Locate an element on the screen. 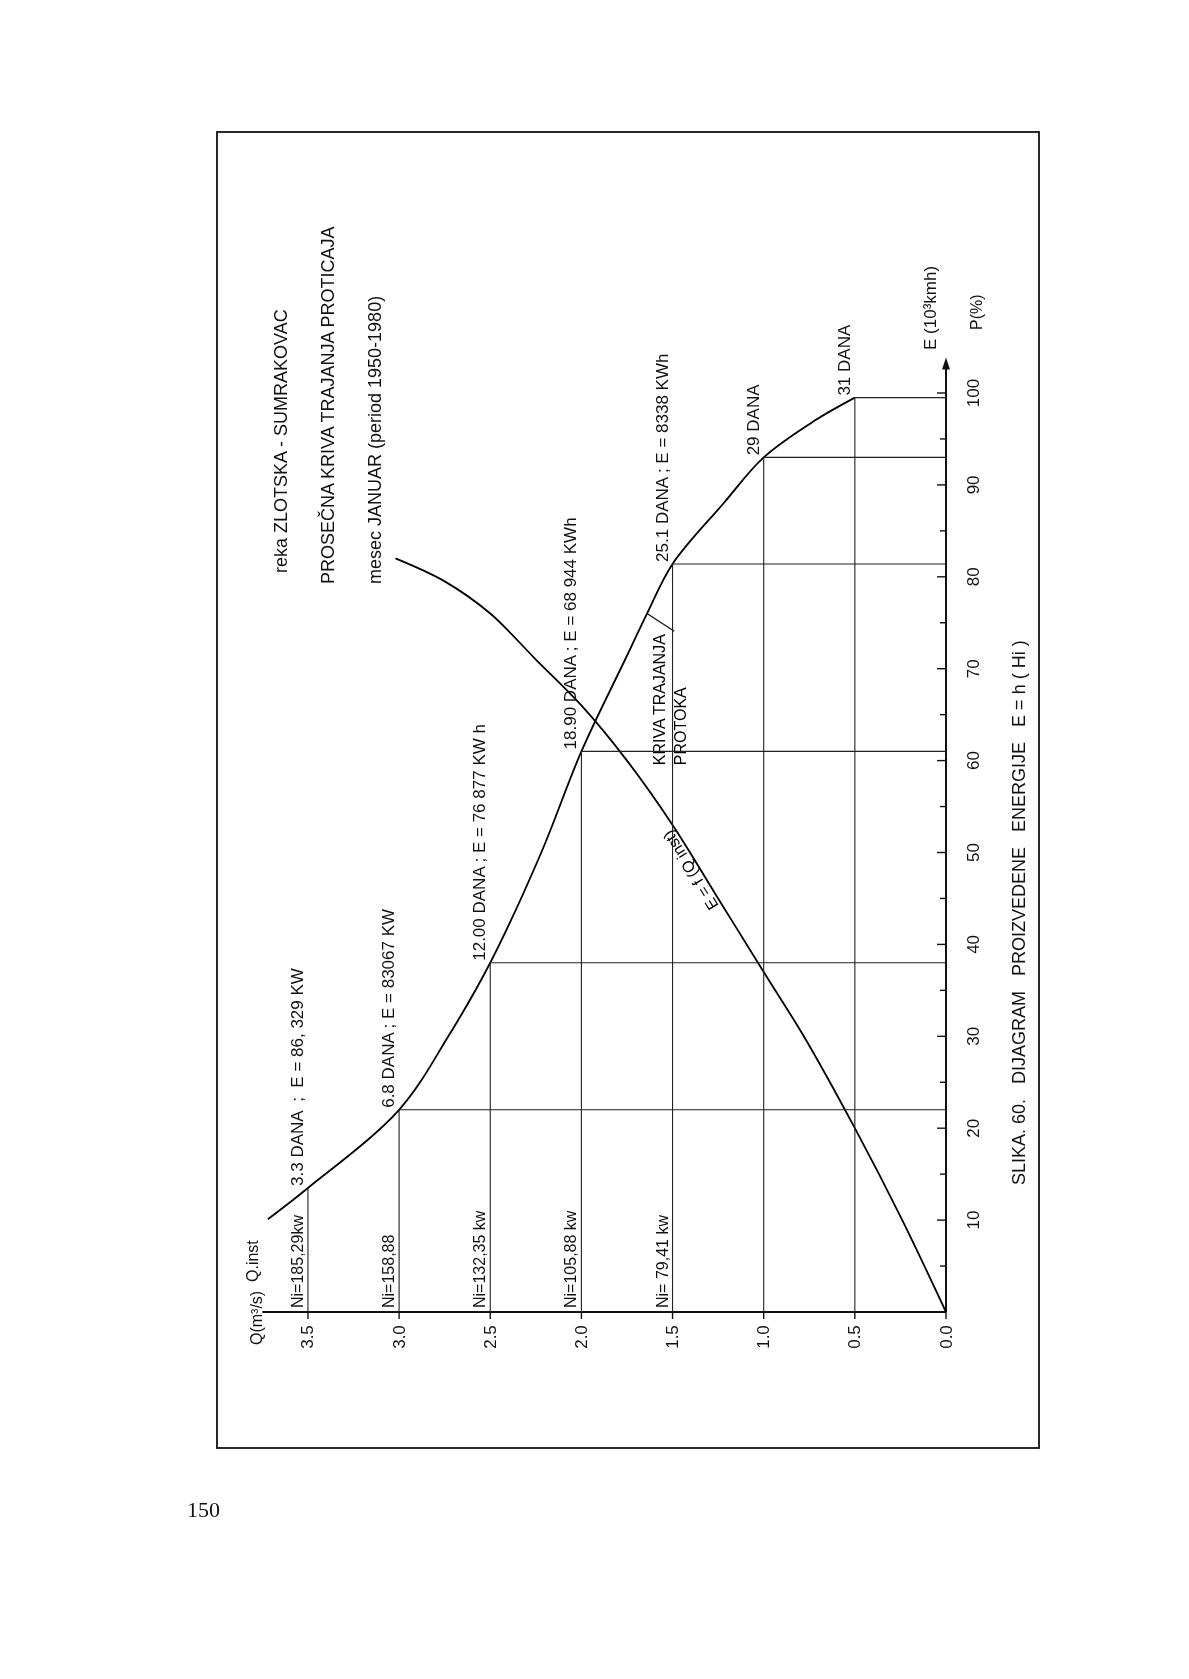 This screenshot has width=1189, height=1679. annotation: 6.8 DANA ; E = 83067 KW is located at coordinates (389, 1008).